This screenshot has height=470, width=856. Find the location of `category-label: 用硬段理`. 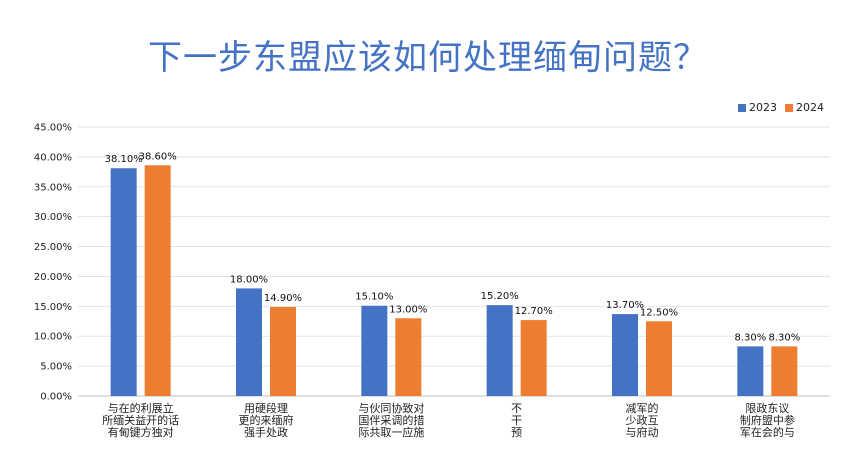

category-label: 用硬段理 is located at coordinates (266, 408).